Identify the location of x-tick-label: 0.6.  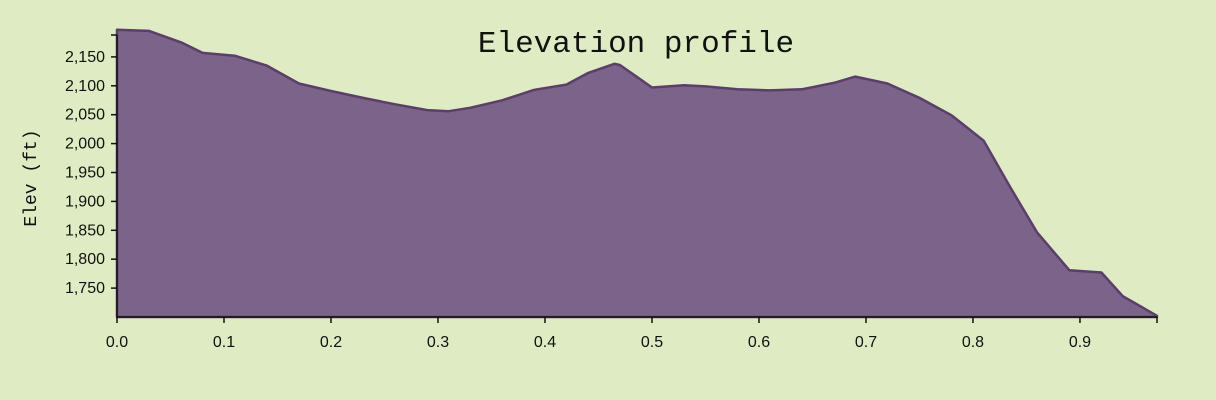
(759, 342).